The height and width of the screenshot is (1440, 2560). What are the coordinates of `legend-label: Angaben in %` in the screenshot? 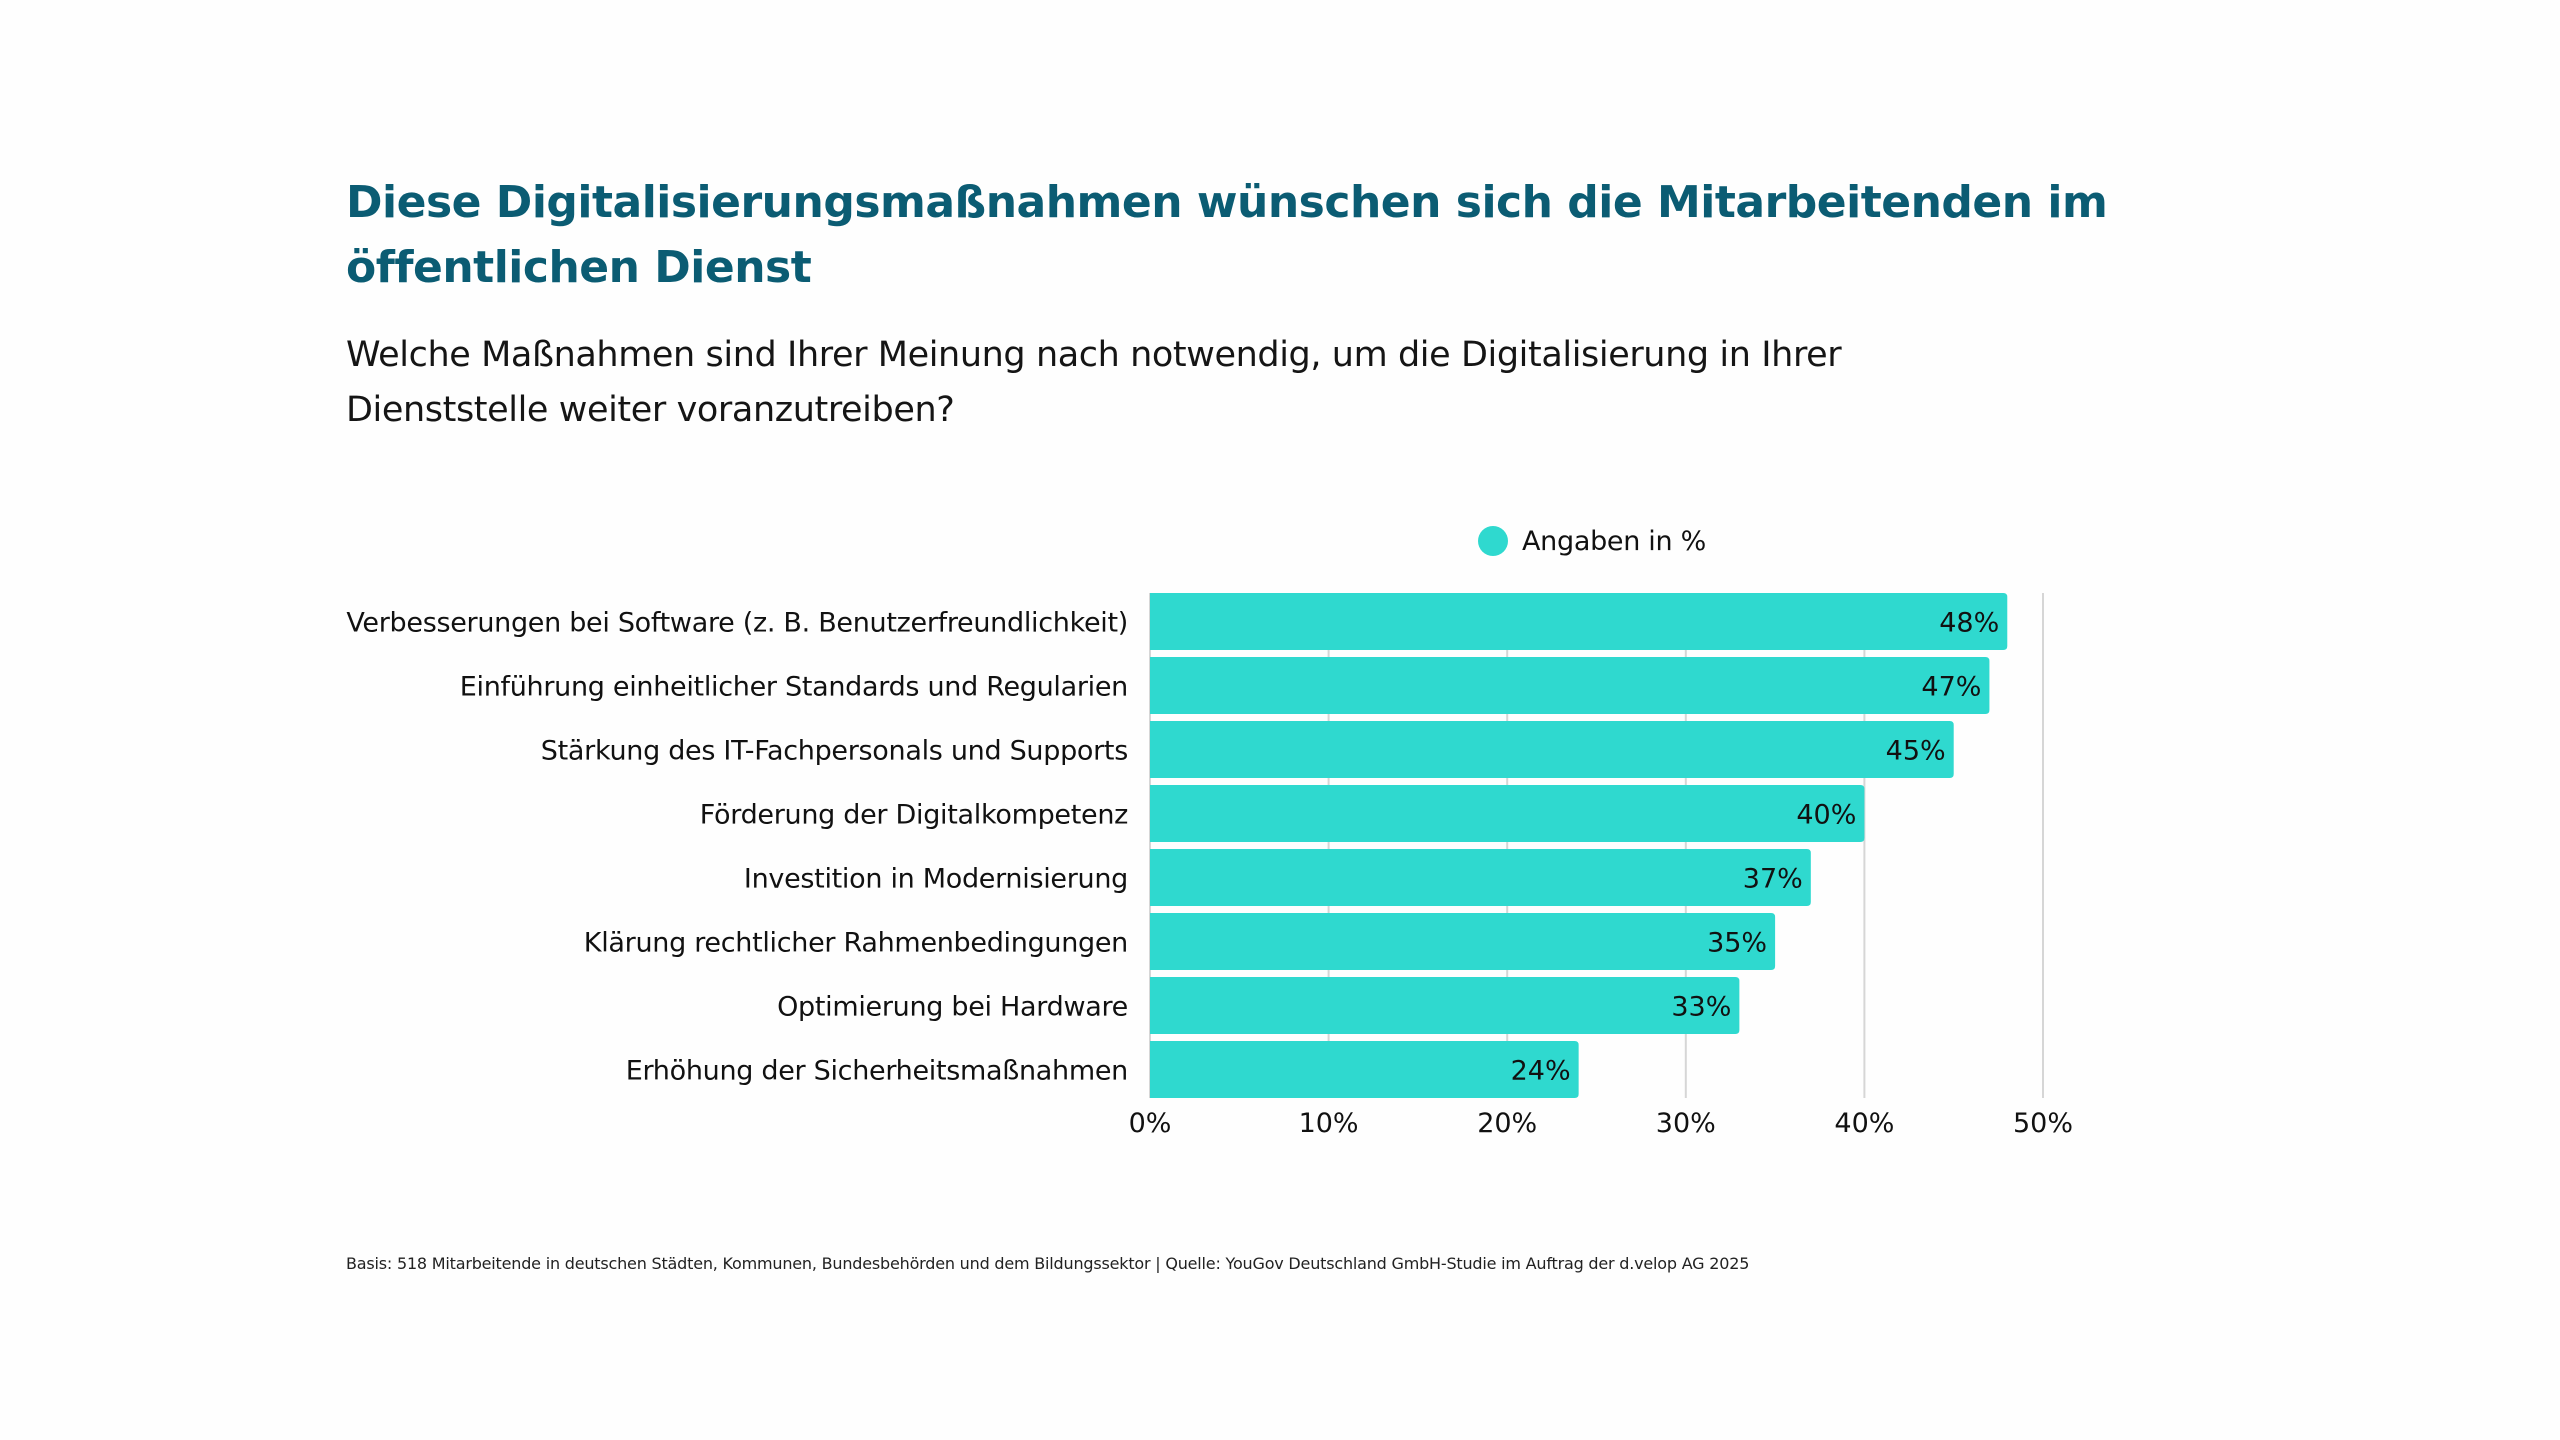 It's located at (1614, 541).